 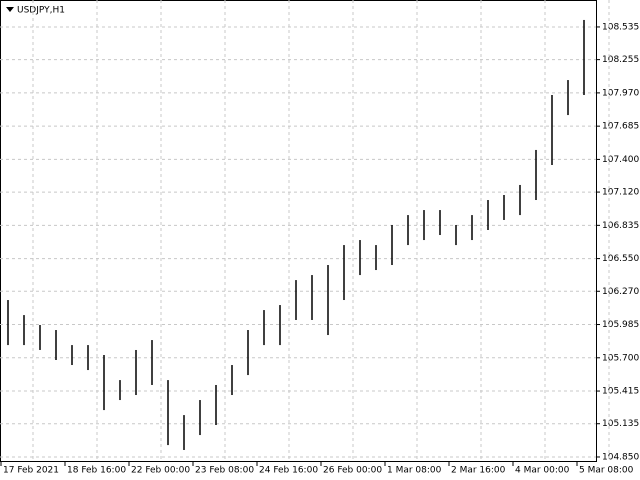 What do you see at coordinates (620, 259) in the screenshot?
I see `y-tick-label: 106.550` at bounding box center [620, 259].